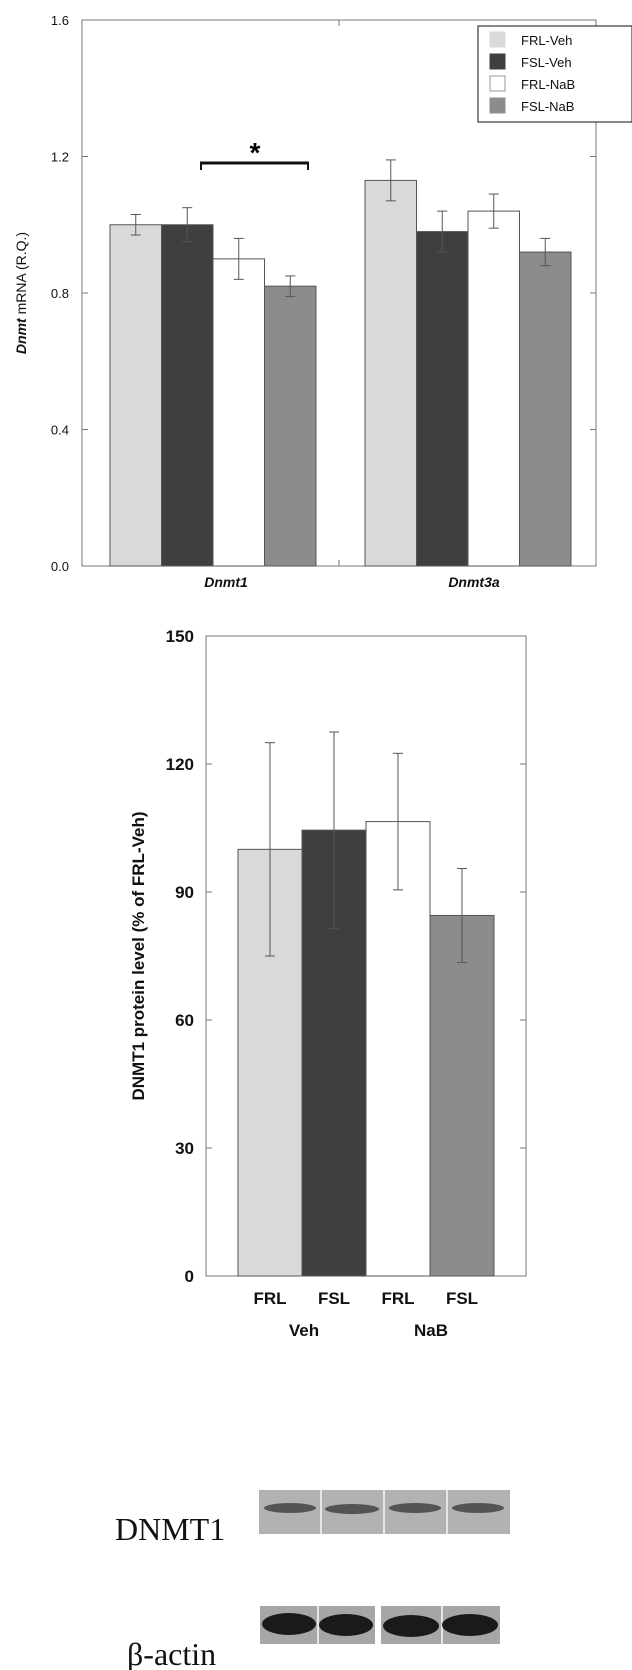 This screenshot has width=632, height=1670. I want to click on legend-label-fsl-nab: FSL-NaB, so click(547, 106).